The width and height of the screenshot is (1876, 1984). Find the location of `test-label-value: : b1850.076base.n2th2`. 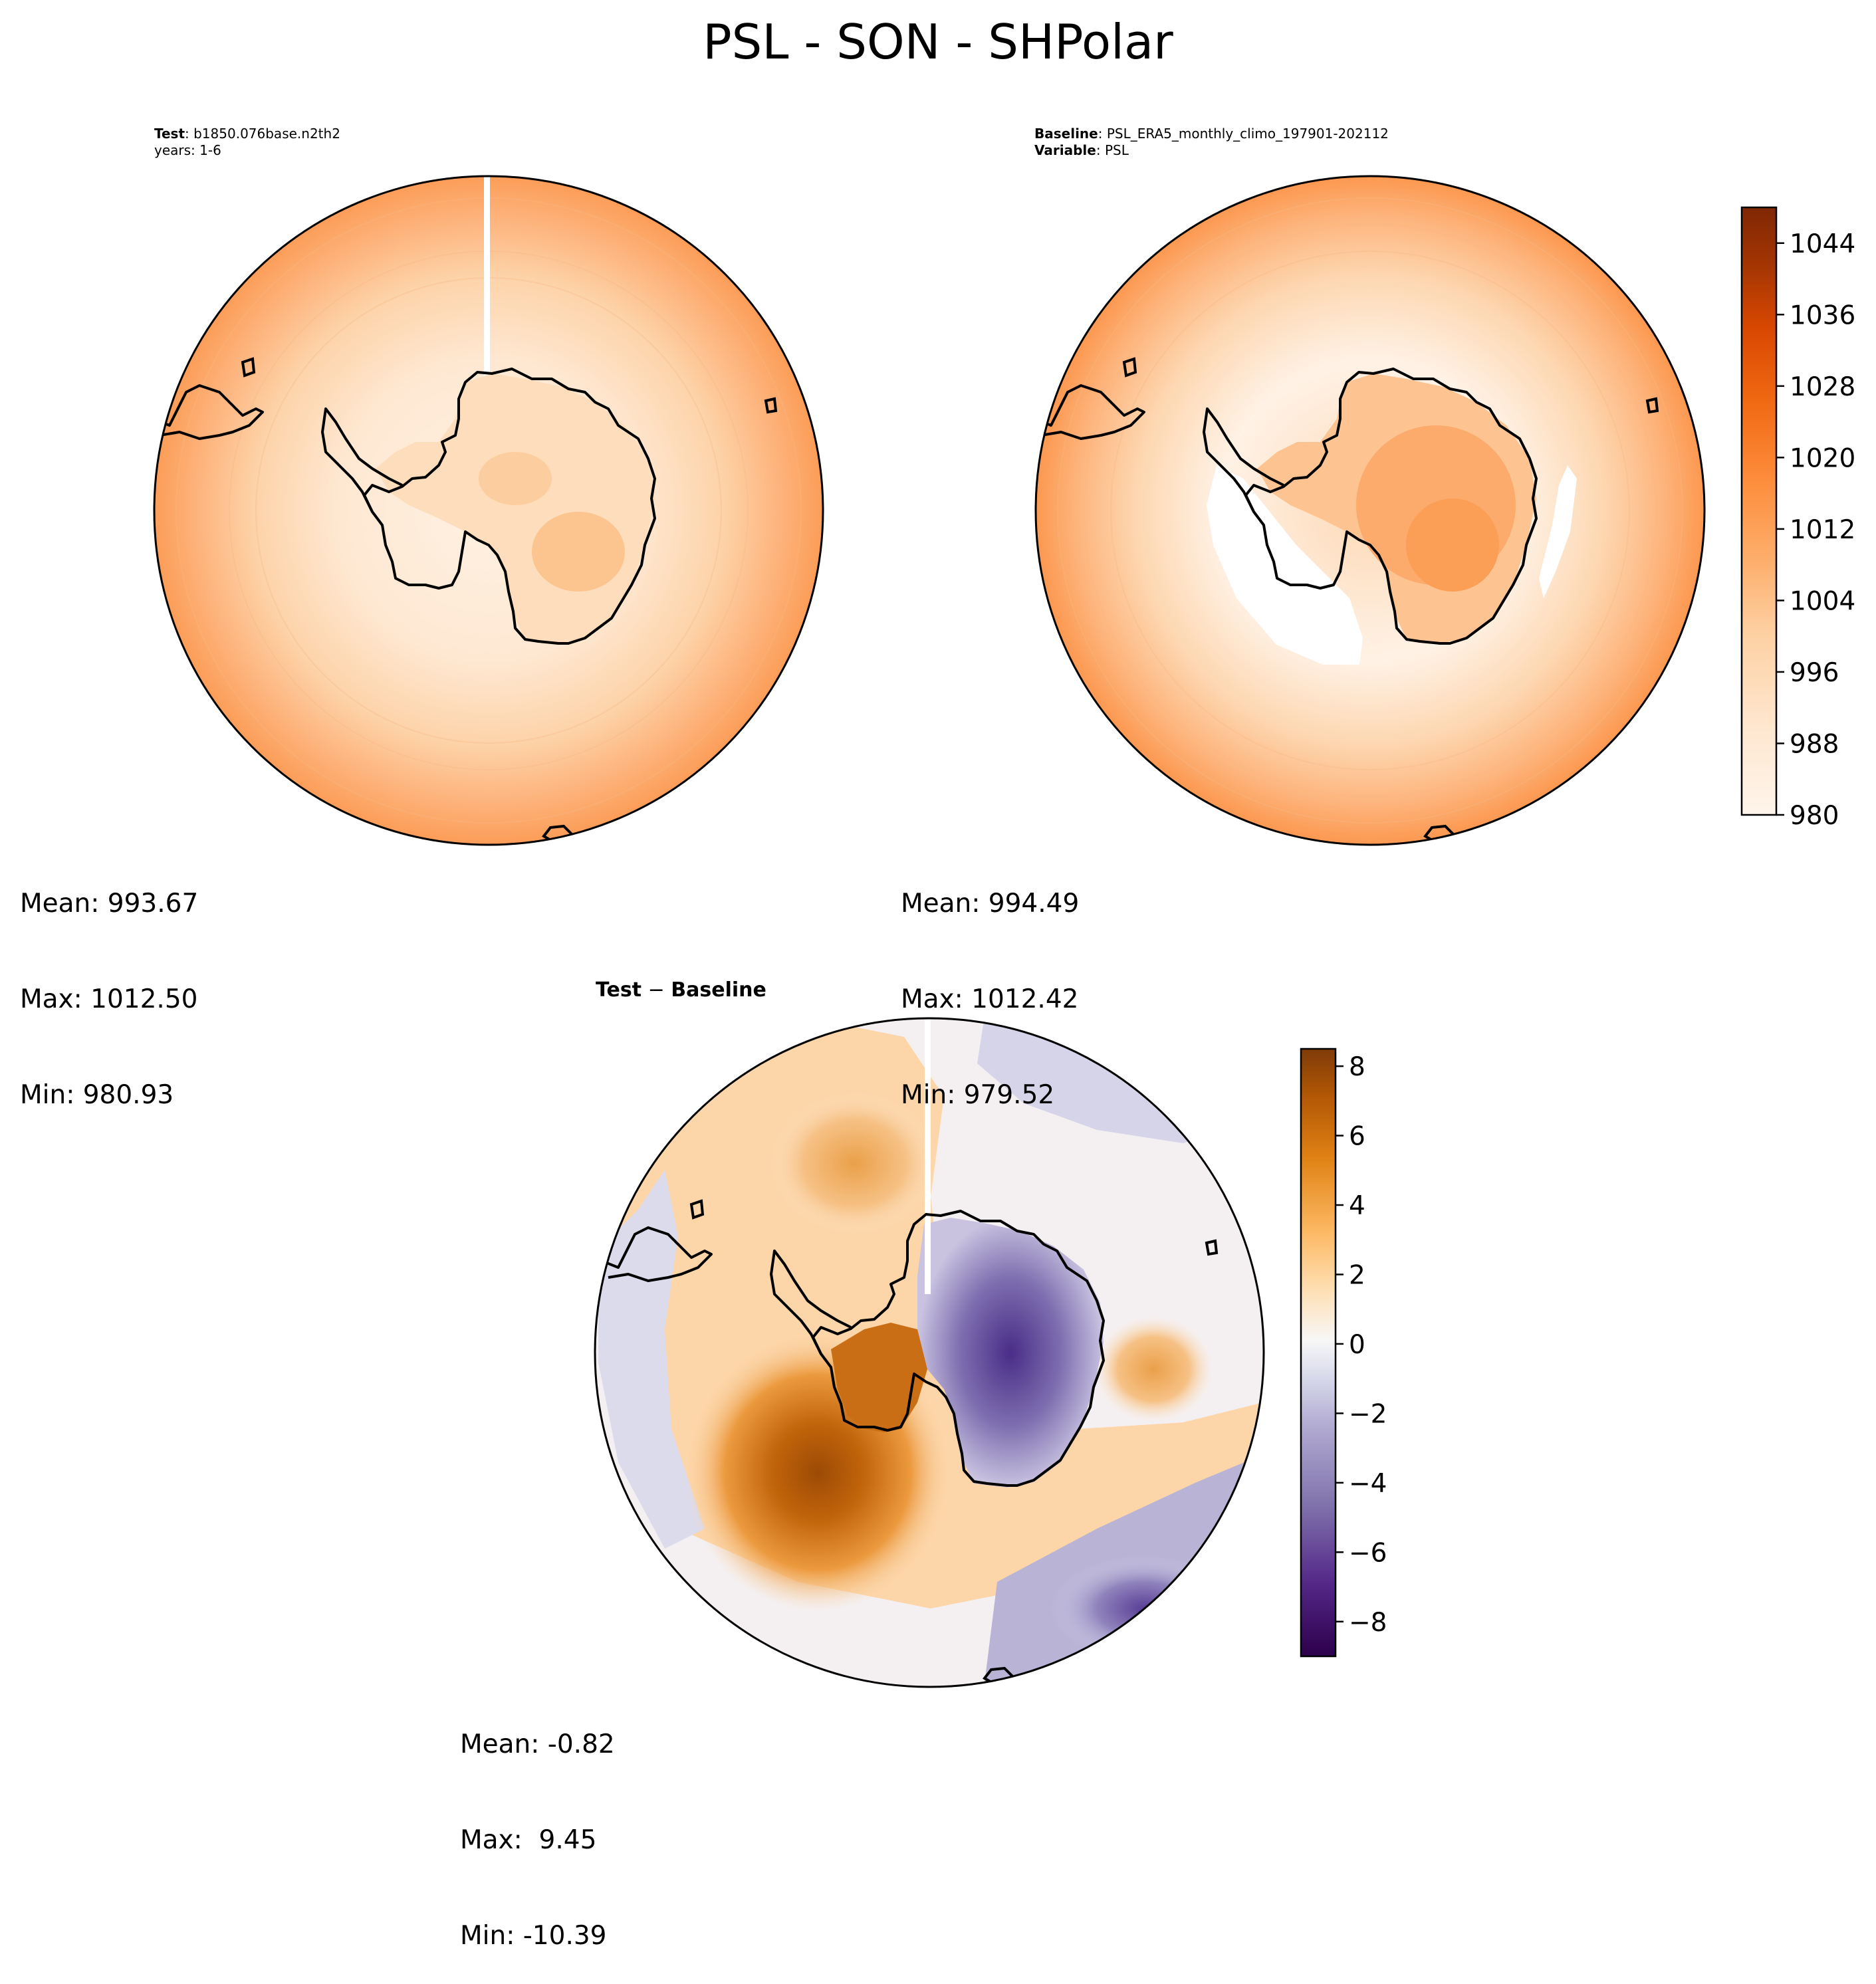

test-label-value: : b1850.076base.n2th2 is located at coordinates (262, 134).